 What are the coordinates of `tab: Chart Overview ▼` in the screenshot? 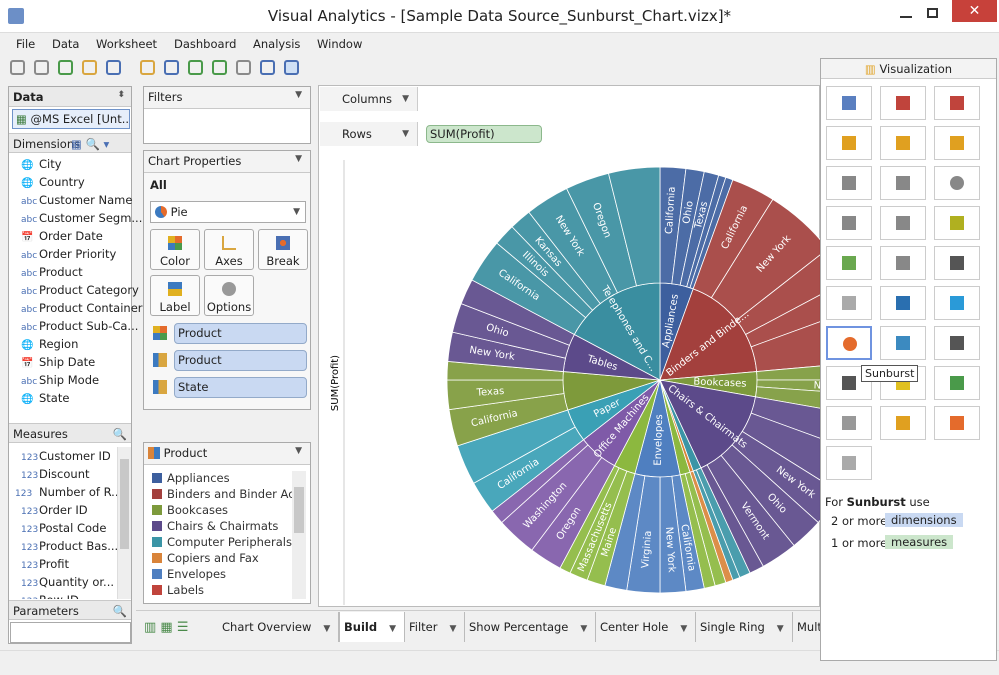 It's located at (279, 627).